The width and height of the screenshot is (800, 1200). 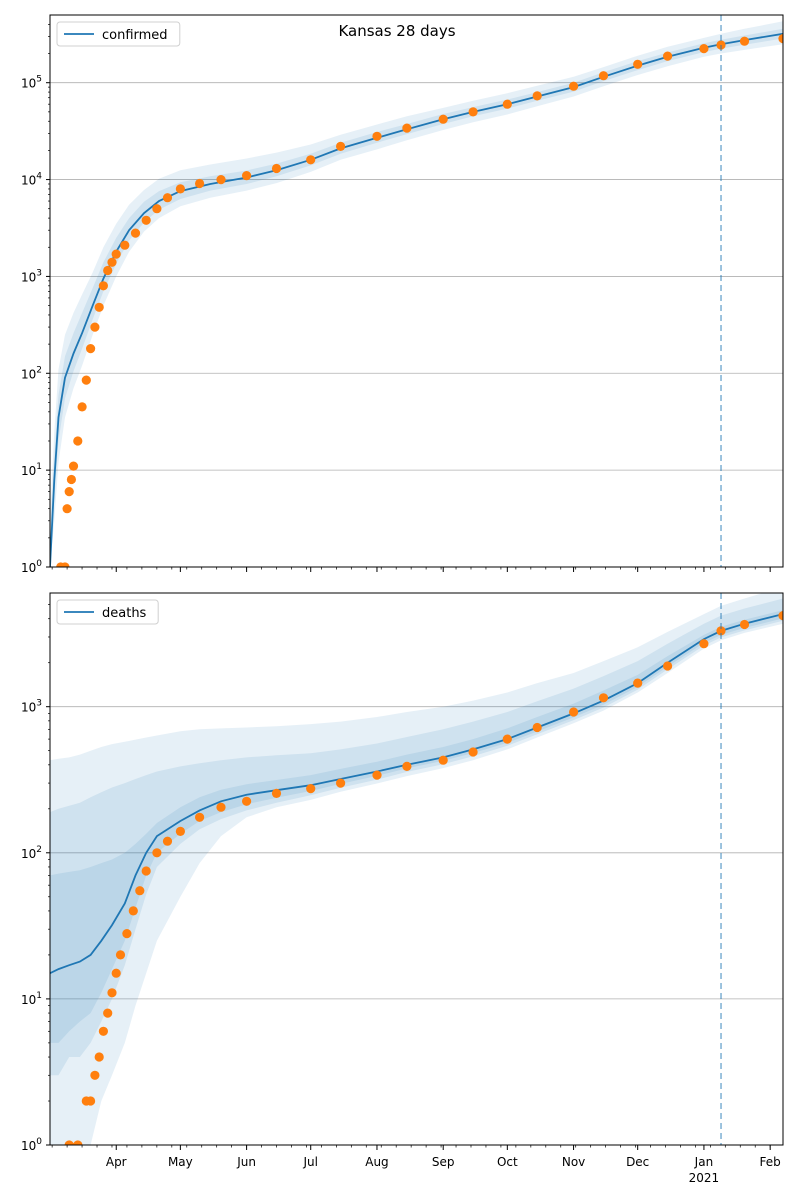 I want to click on y-tick-label: 10⁵, so click(x=31, y=83).